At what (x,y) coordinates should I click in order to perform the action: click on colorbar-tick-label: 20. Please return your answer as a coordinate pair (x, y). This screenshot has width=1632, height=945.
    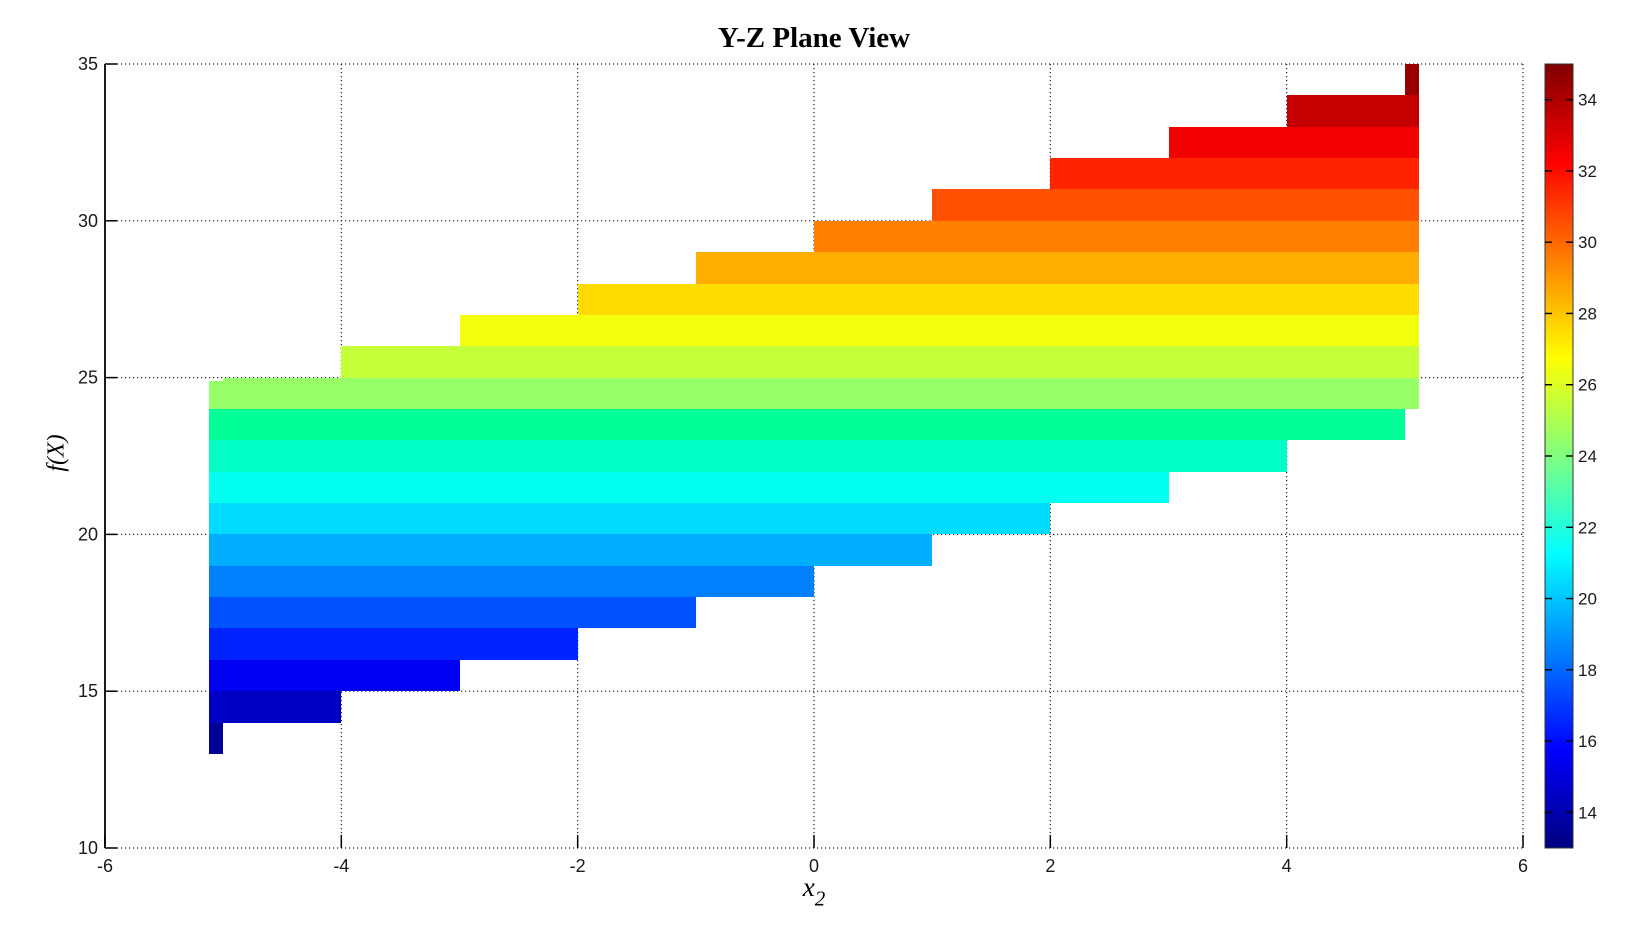
    Looking at the image, I should click on (1587, 599).